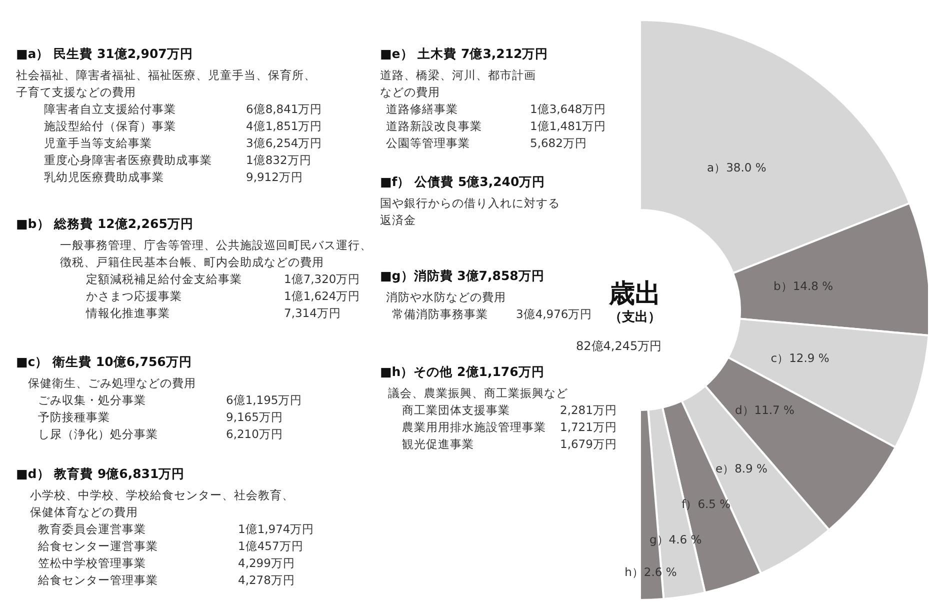 Image resolution: width=936 pixels, height=616 pixels. What do you see at coordinates (183, 109) in the screenshot?
I see `text: 障害者自立支援給付事業 6億8,841万円` at bounding box center [183, 109].